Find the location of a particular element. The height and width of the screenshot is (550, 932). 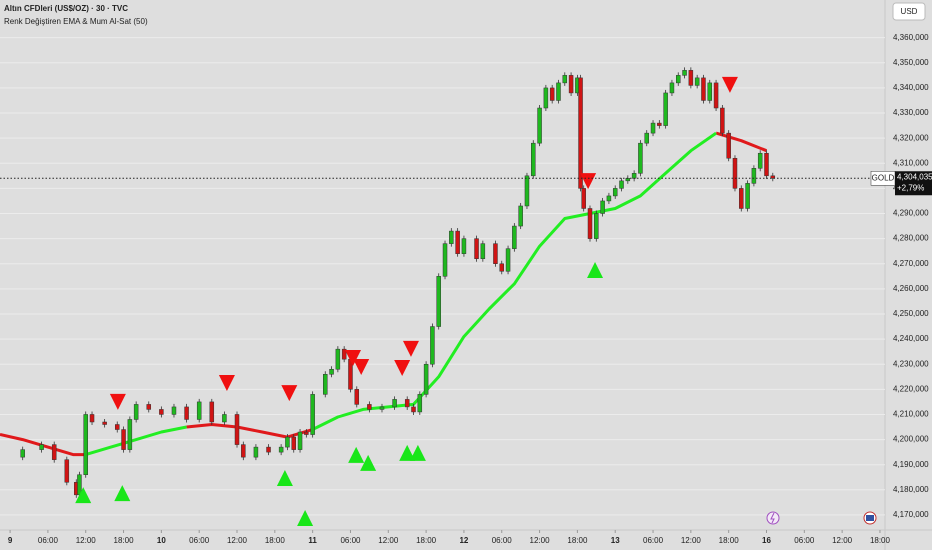

y-tick-label: 4,310,000 is located at coordinates (911, 162).